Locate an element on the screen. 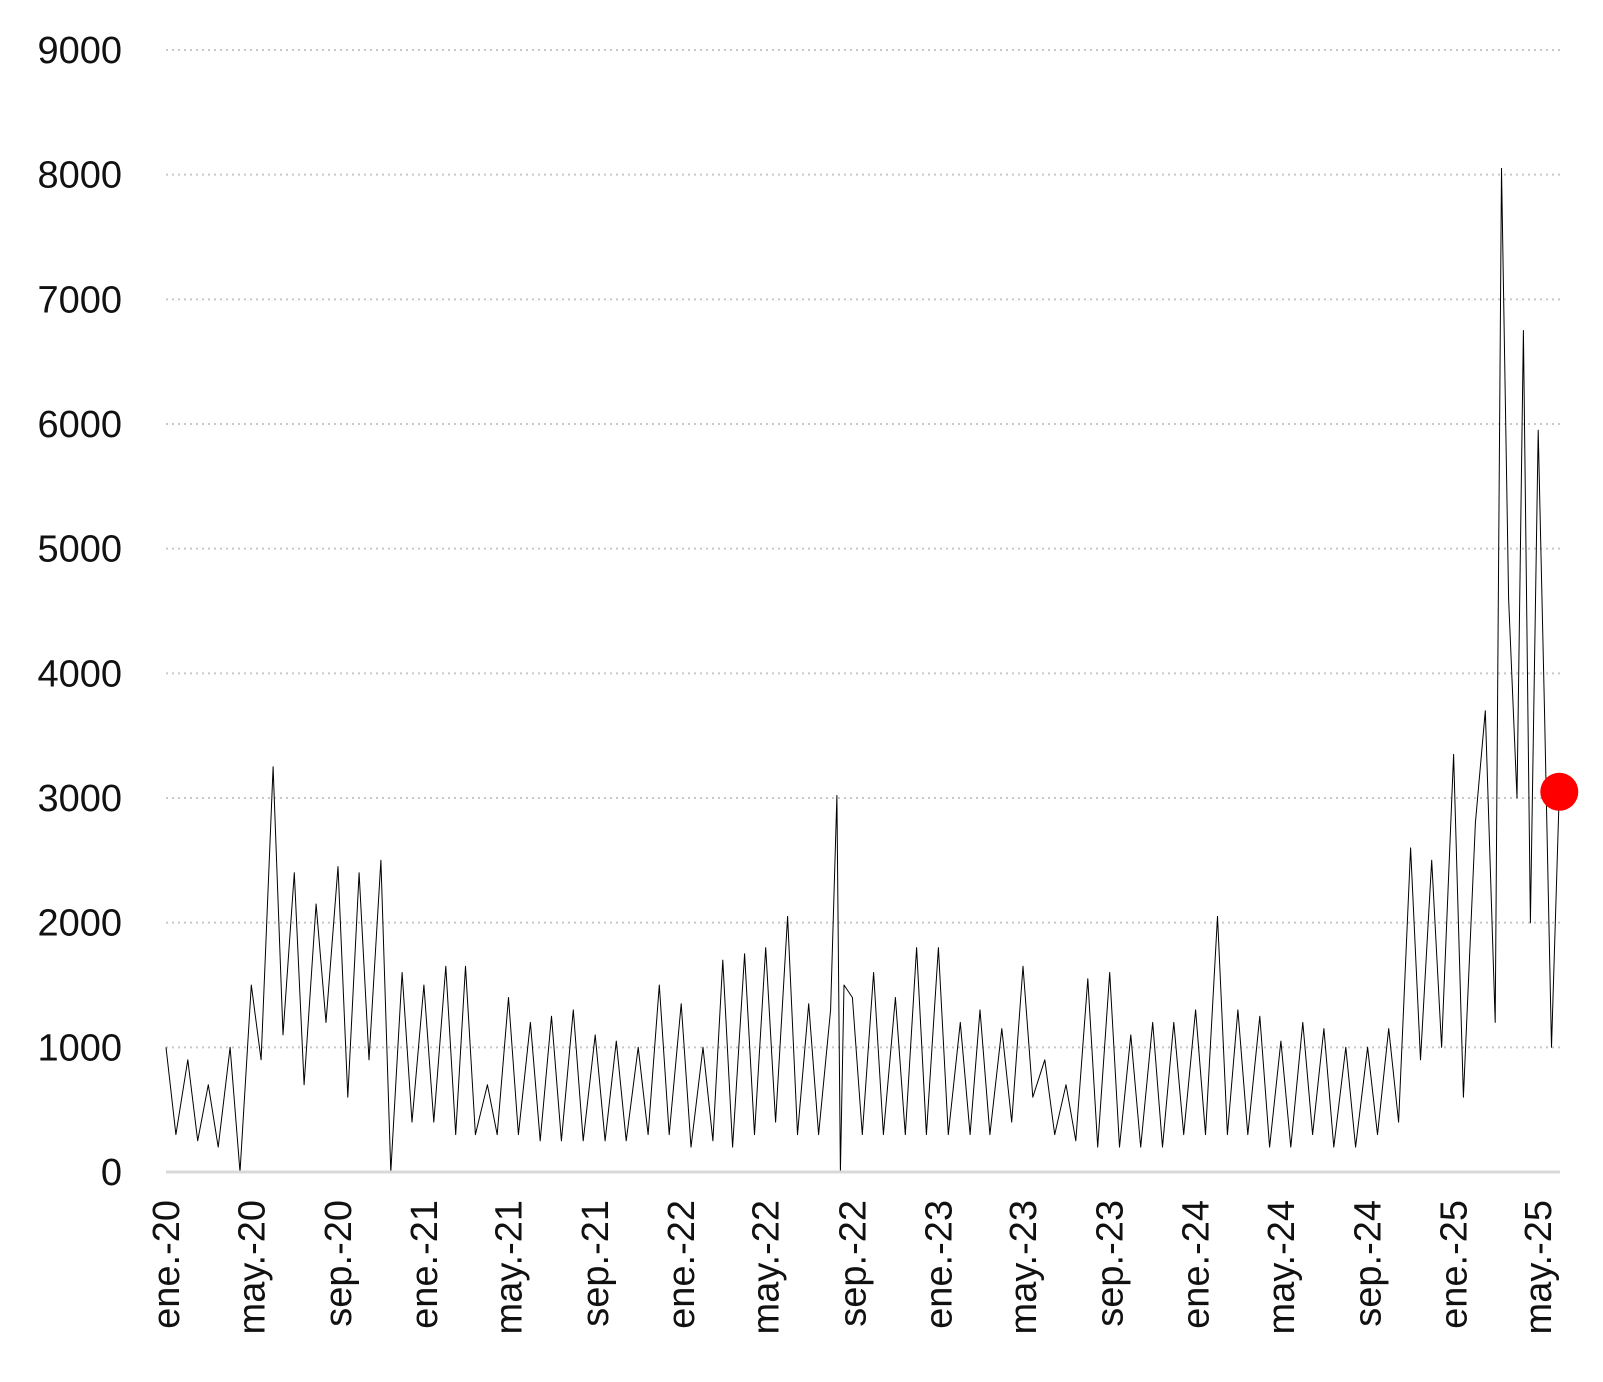  y-tick-label: 9000 is located at coordinates (79, 51).